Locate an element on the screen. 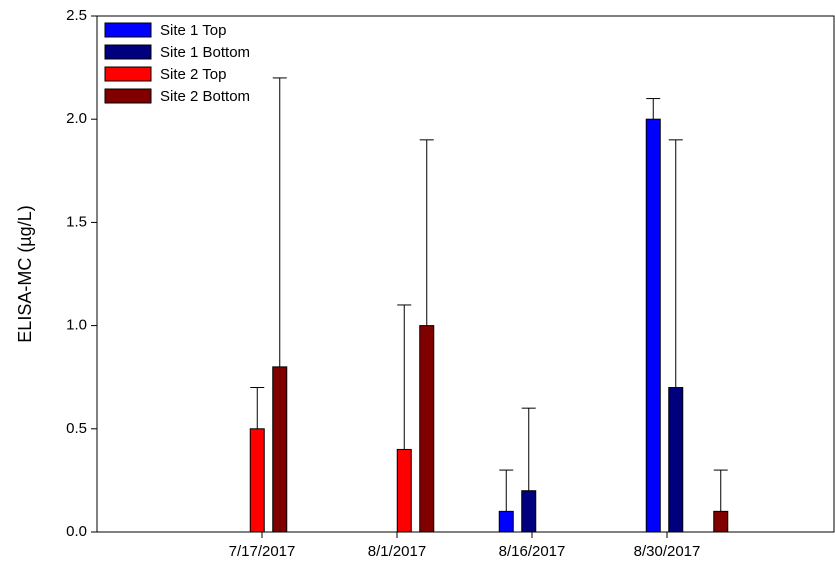 The height and width of the screenshot is (580, 835). x-tick-label: 8/16/2017 is located at coordinates (532, 551).